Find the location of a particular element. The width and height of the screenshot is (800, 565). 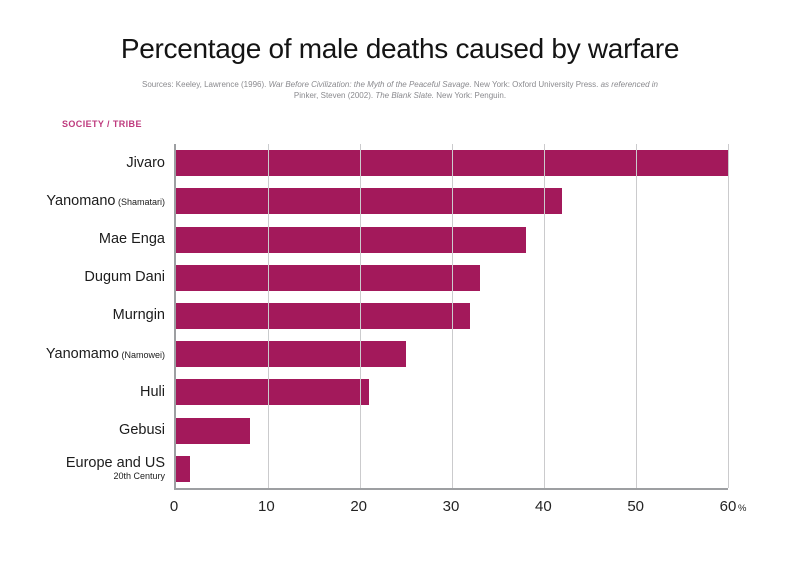

category-label: Mae Enga is located at coordinates (131, 238).